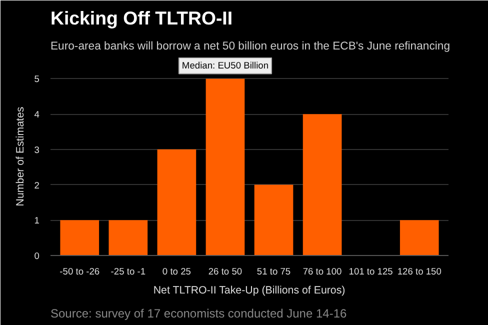  I want to click on x-tick-label: 26 to 50, so click(225, 271).